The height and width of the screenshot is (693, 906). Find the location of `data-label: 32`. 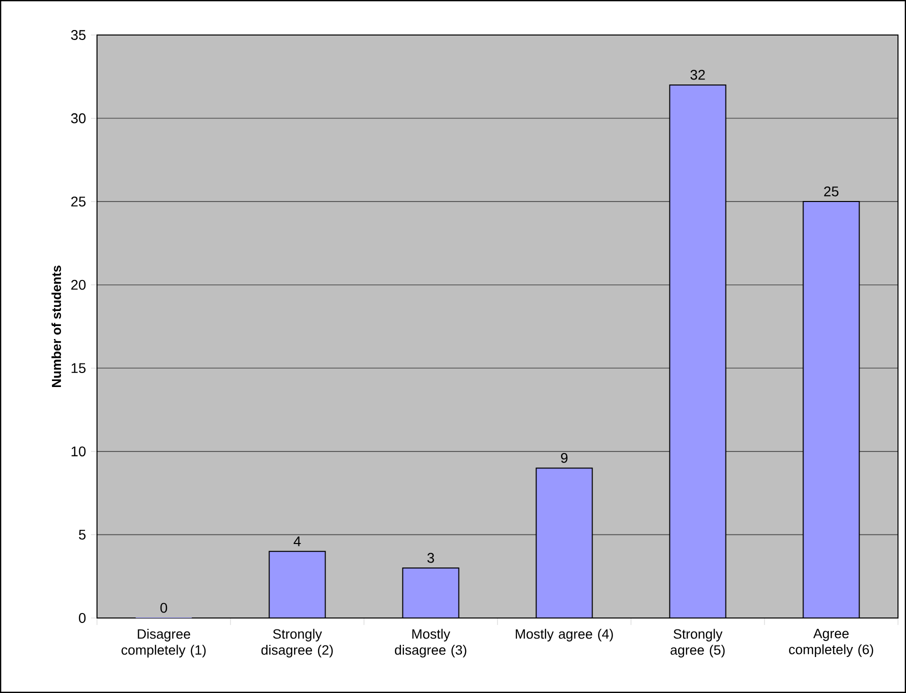

data-label: 32 is located at coordinates (697, 75).